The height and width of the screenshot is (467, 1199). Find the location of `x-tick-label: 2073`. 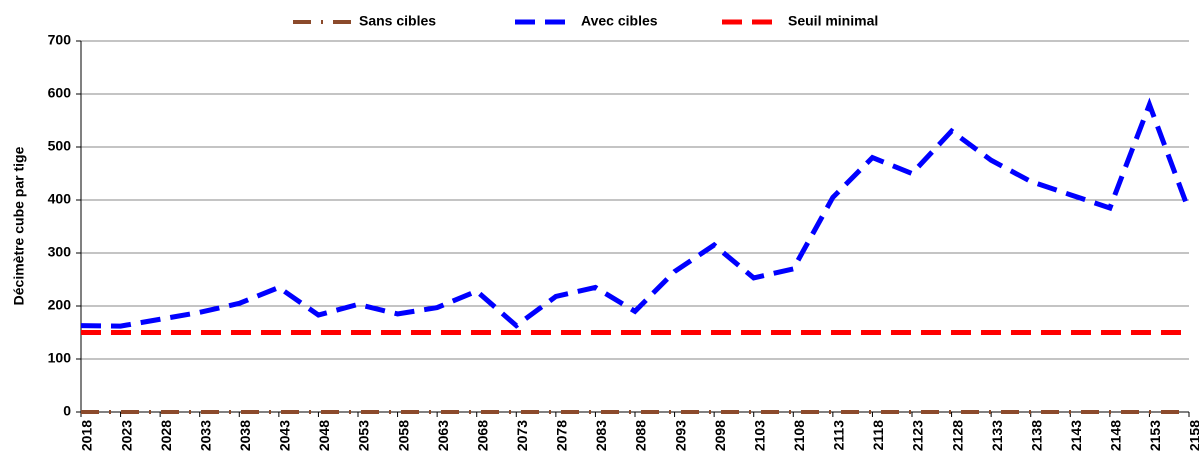

x-tick-label: 2073 is located at coordinates (522, 435).